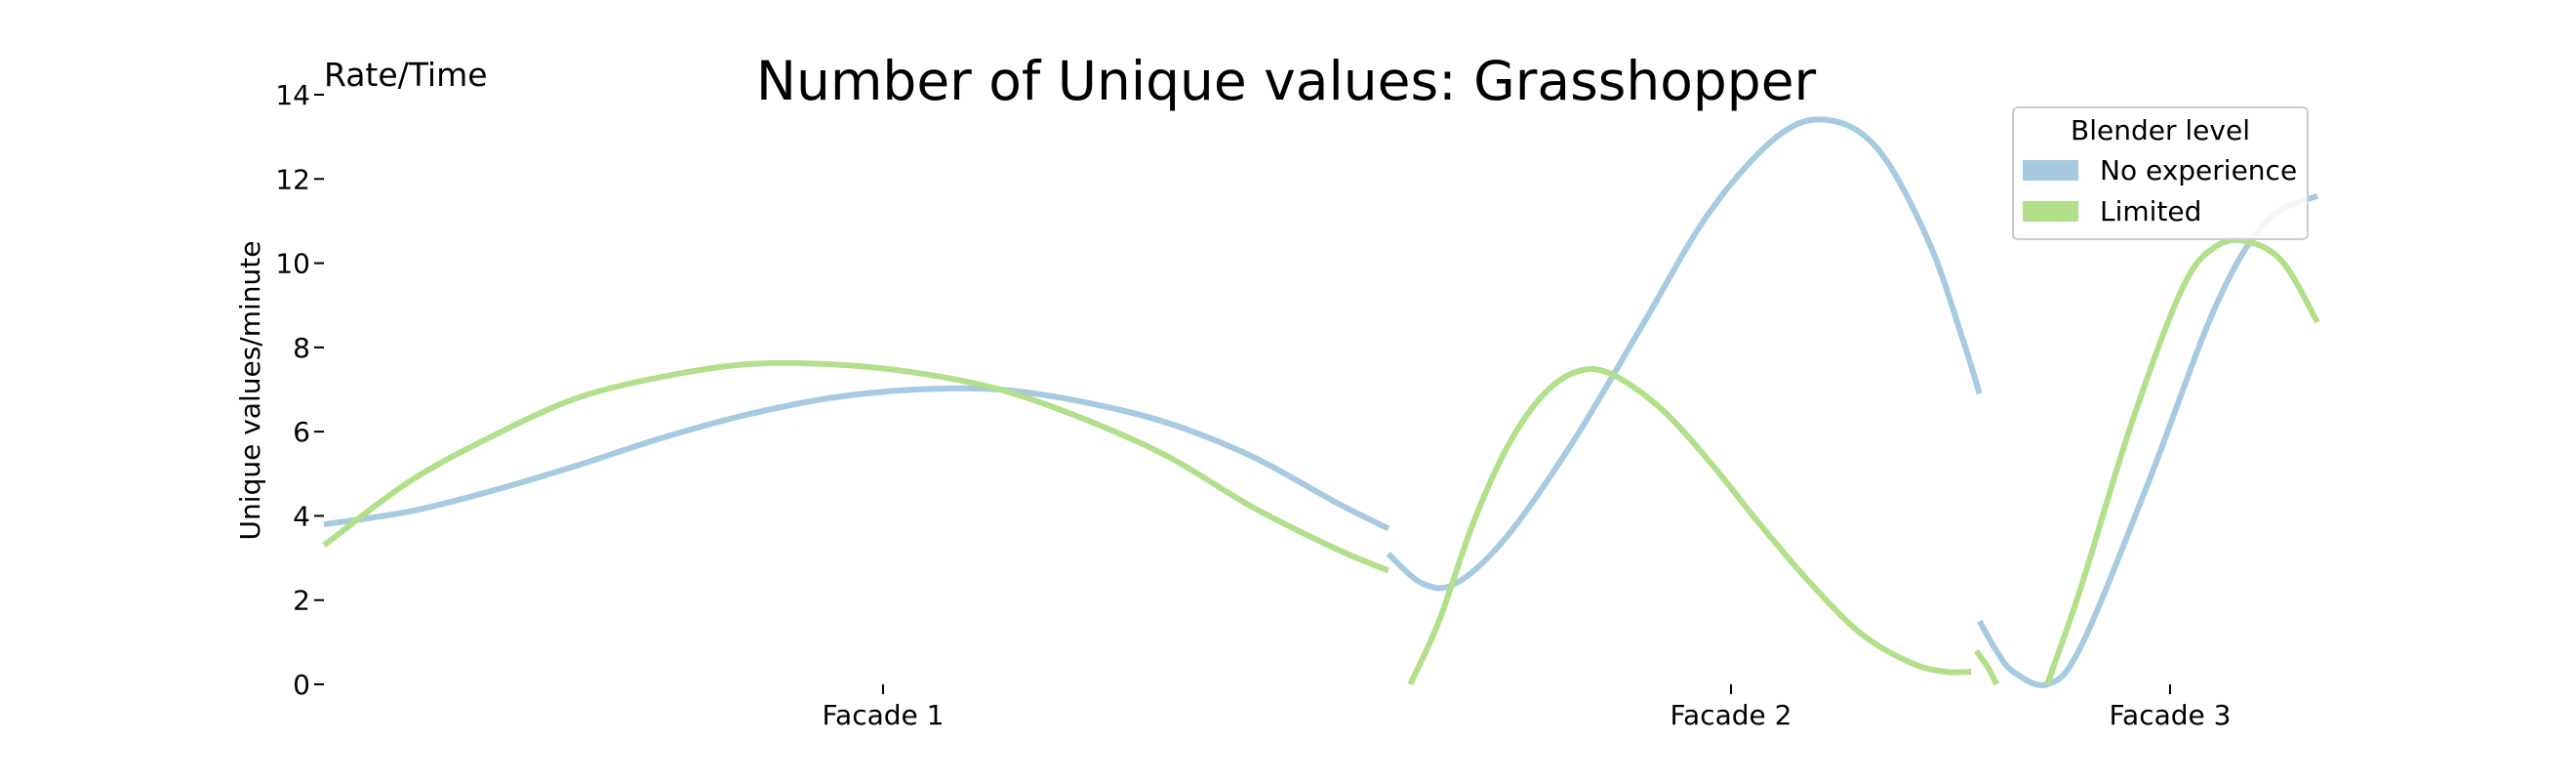 The image size is (2576, 781). Describe the element at coordinates (301, 432) in the screenshot. I see `y-tick-label: 6` at that location.